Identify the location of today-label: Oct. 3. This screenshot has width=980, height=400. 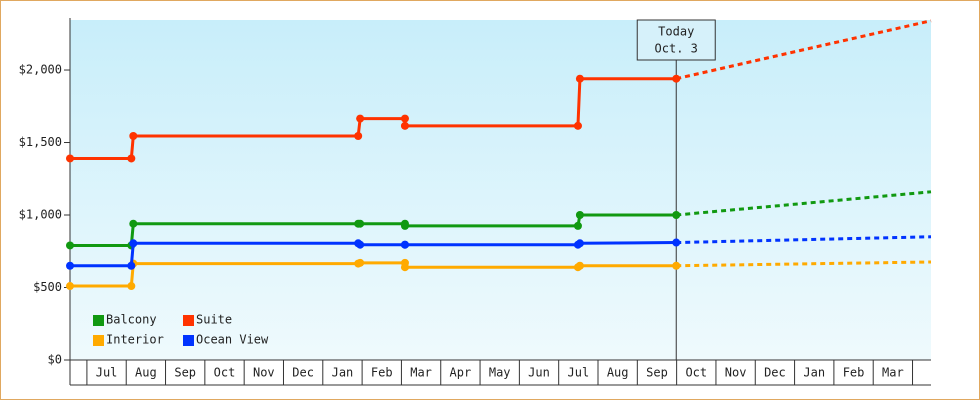
(676, 49).